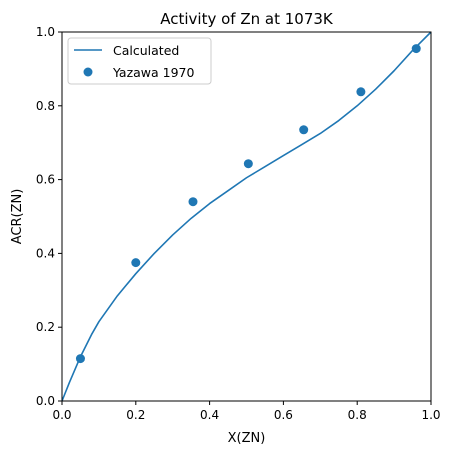 This screenshot has height=455, width=451. I want to click on legend-box, so click(139, 61).